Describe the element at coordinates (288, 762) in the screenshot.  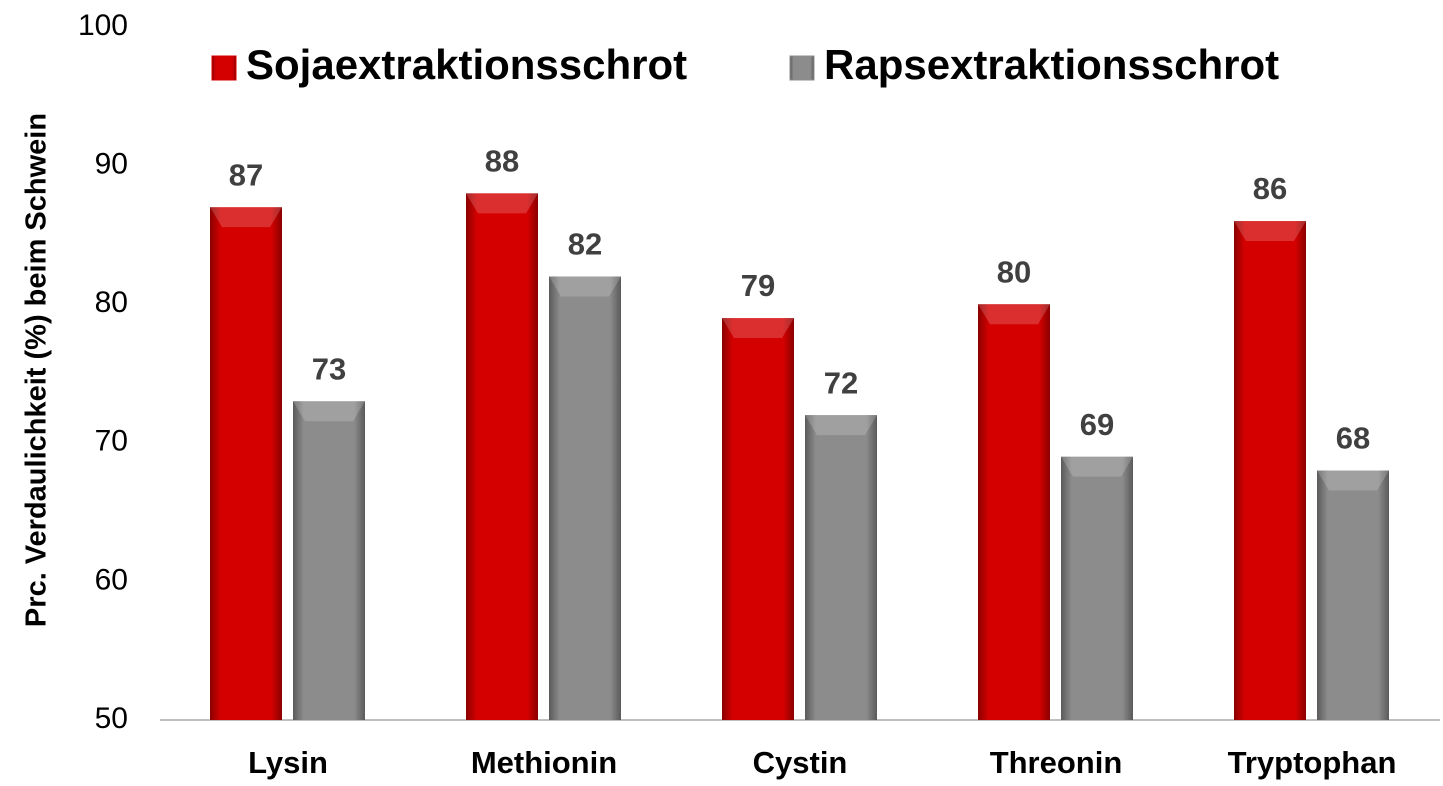
I see `x-tick-label: Lysin` at that location.